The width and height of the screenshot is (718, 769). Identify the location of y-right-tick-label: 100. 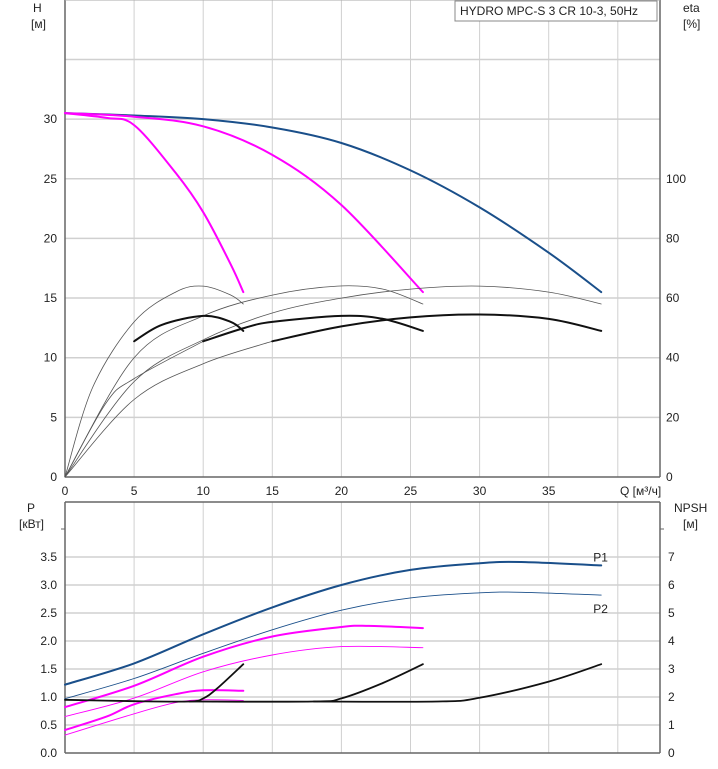
(676, 179).